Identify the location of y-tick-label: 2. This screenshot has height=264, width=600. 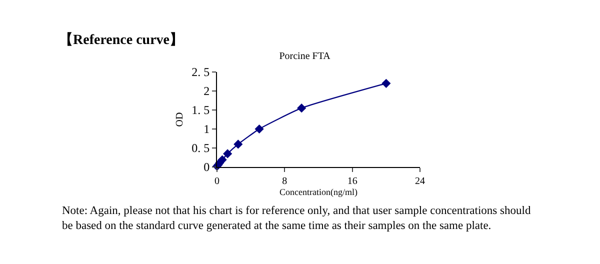
(207, 91).